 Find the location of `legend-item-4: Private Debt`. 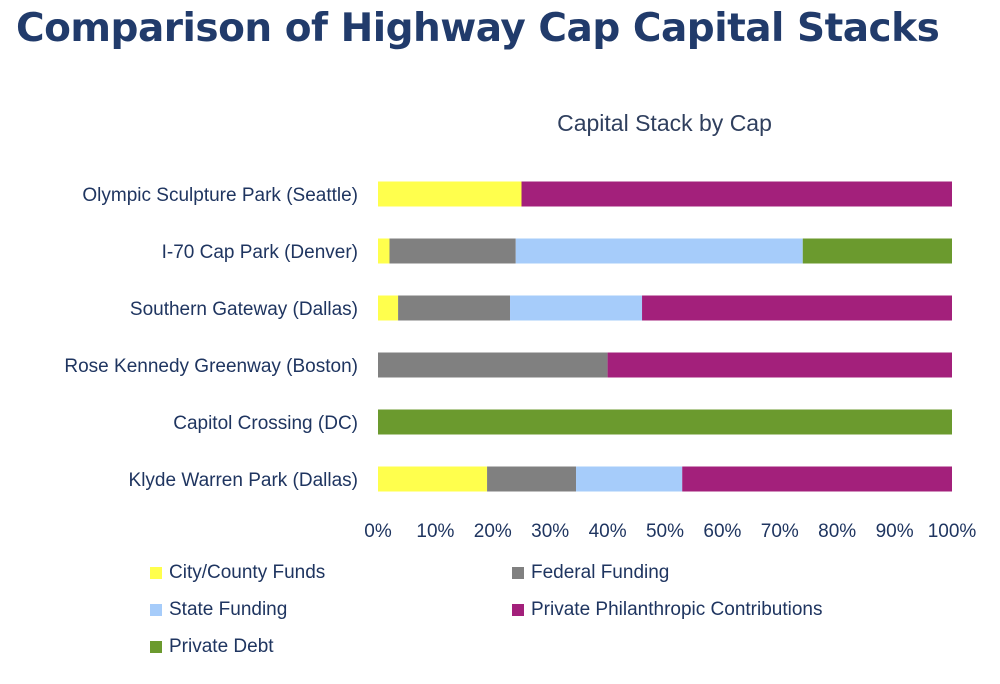

legend-item-4: Private Debt is located at coordinates (212, 647).